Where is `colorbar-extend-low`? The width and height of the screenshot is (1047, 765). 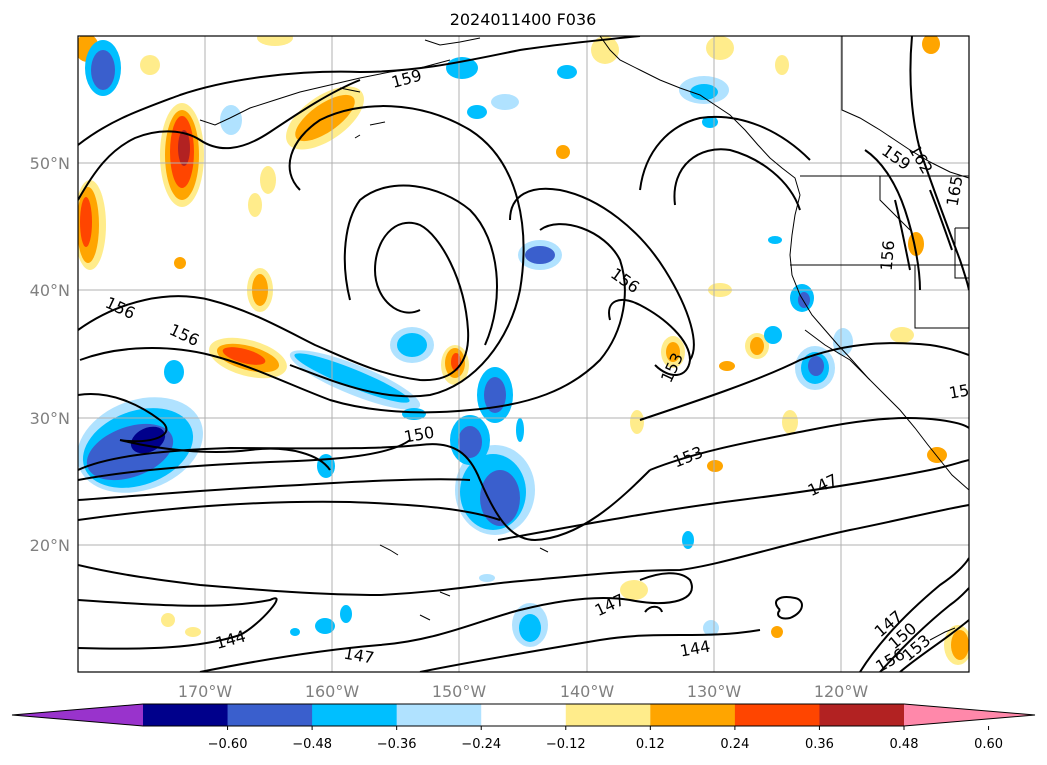 colorbar-extend-low is located at coordinates (77, 715).